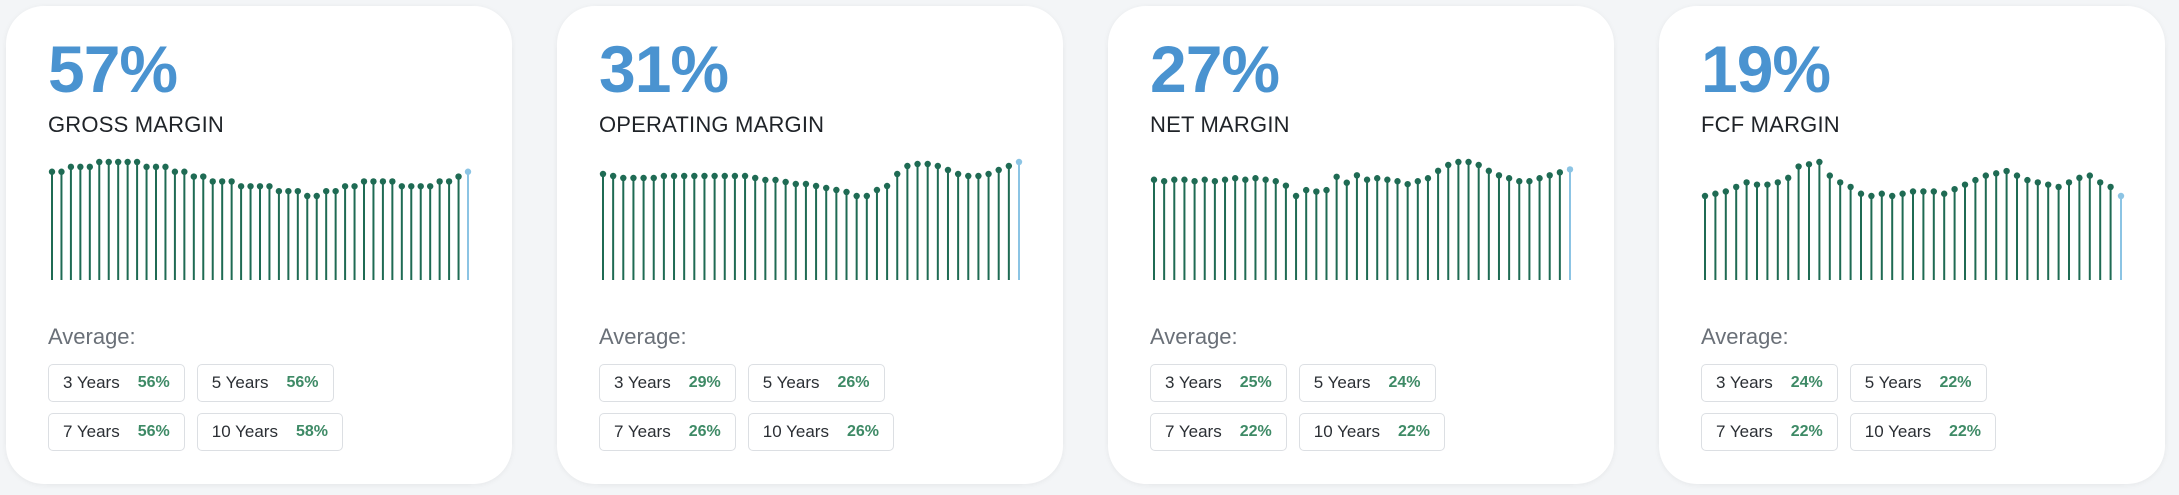 The image size is (2179, 495). I want to click on average-chip-7y: 7 Years 56%, so click(116, 432).